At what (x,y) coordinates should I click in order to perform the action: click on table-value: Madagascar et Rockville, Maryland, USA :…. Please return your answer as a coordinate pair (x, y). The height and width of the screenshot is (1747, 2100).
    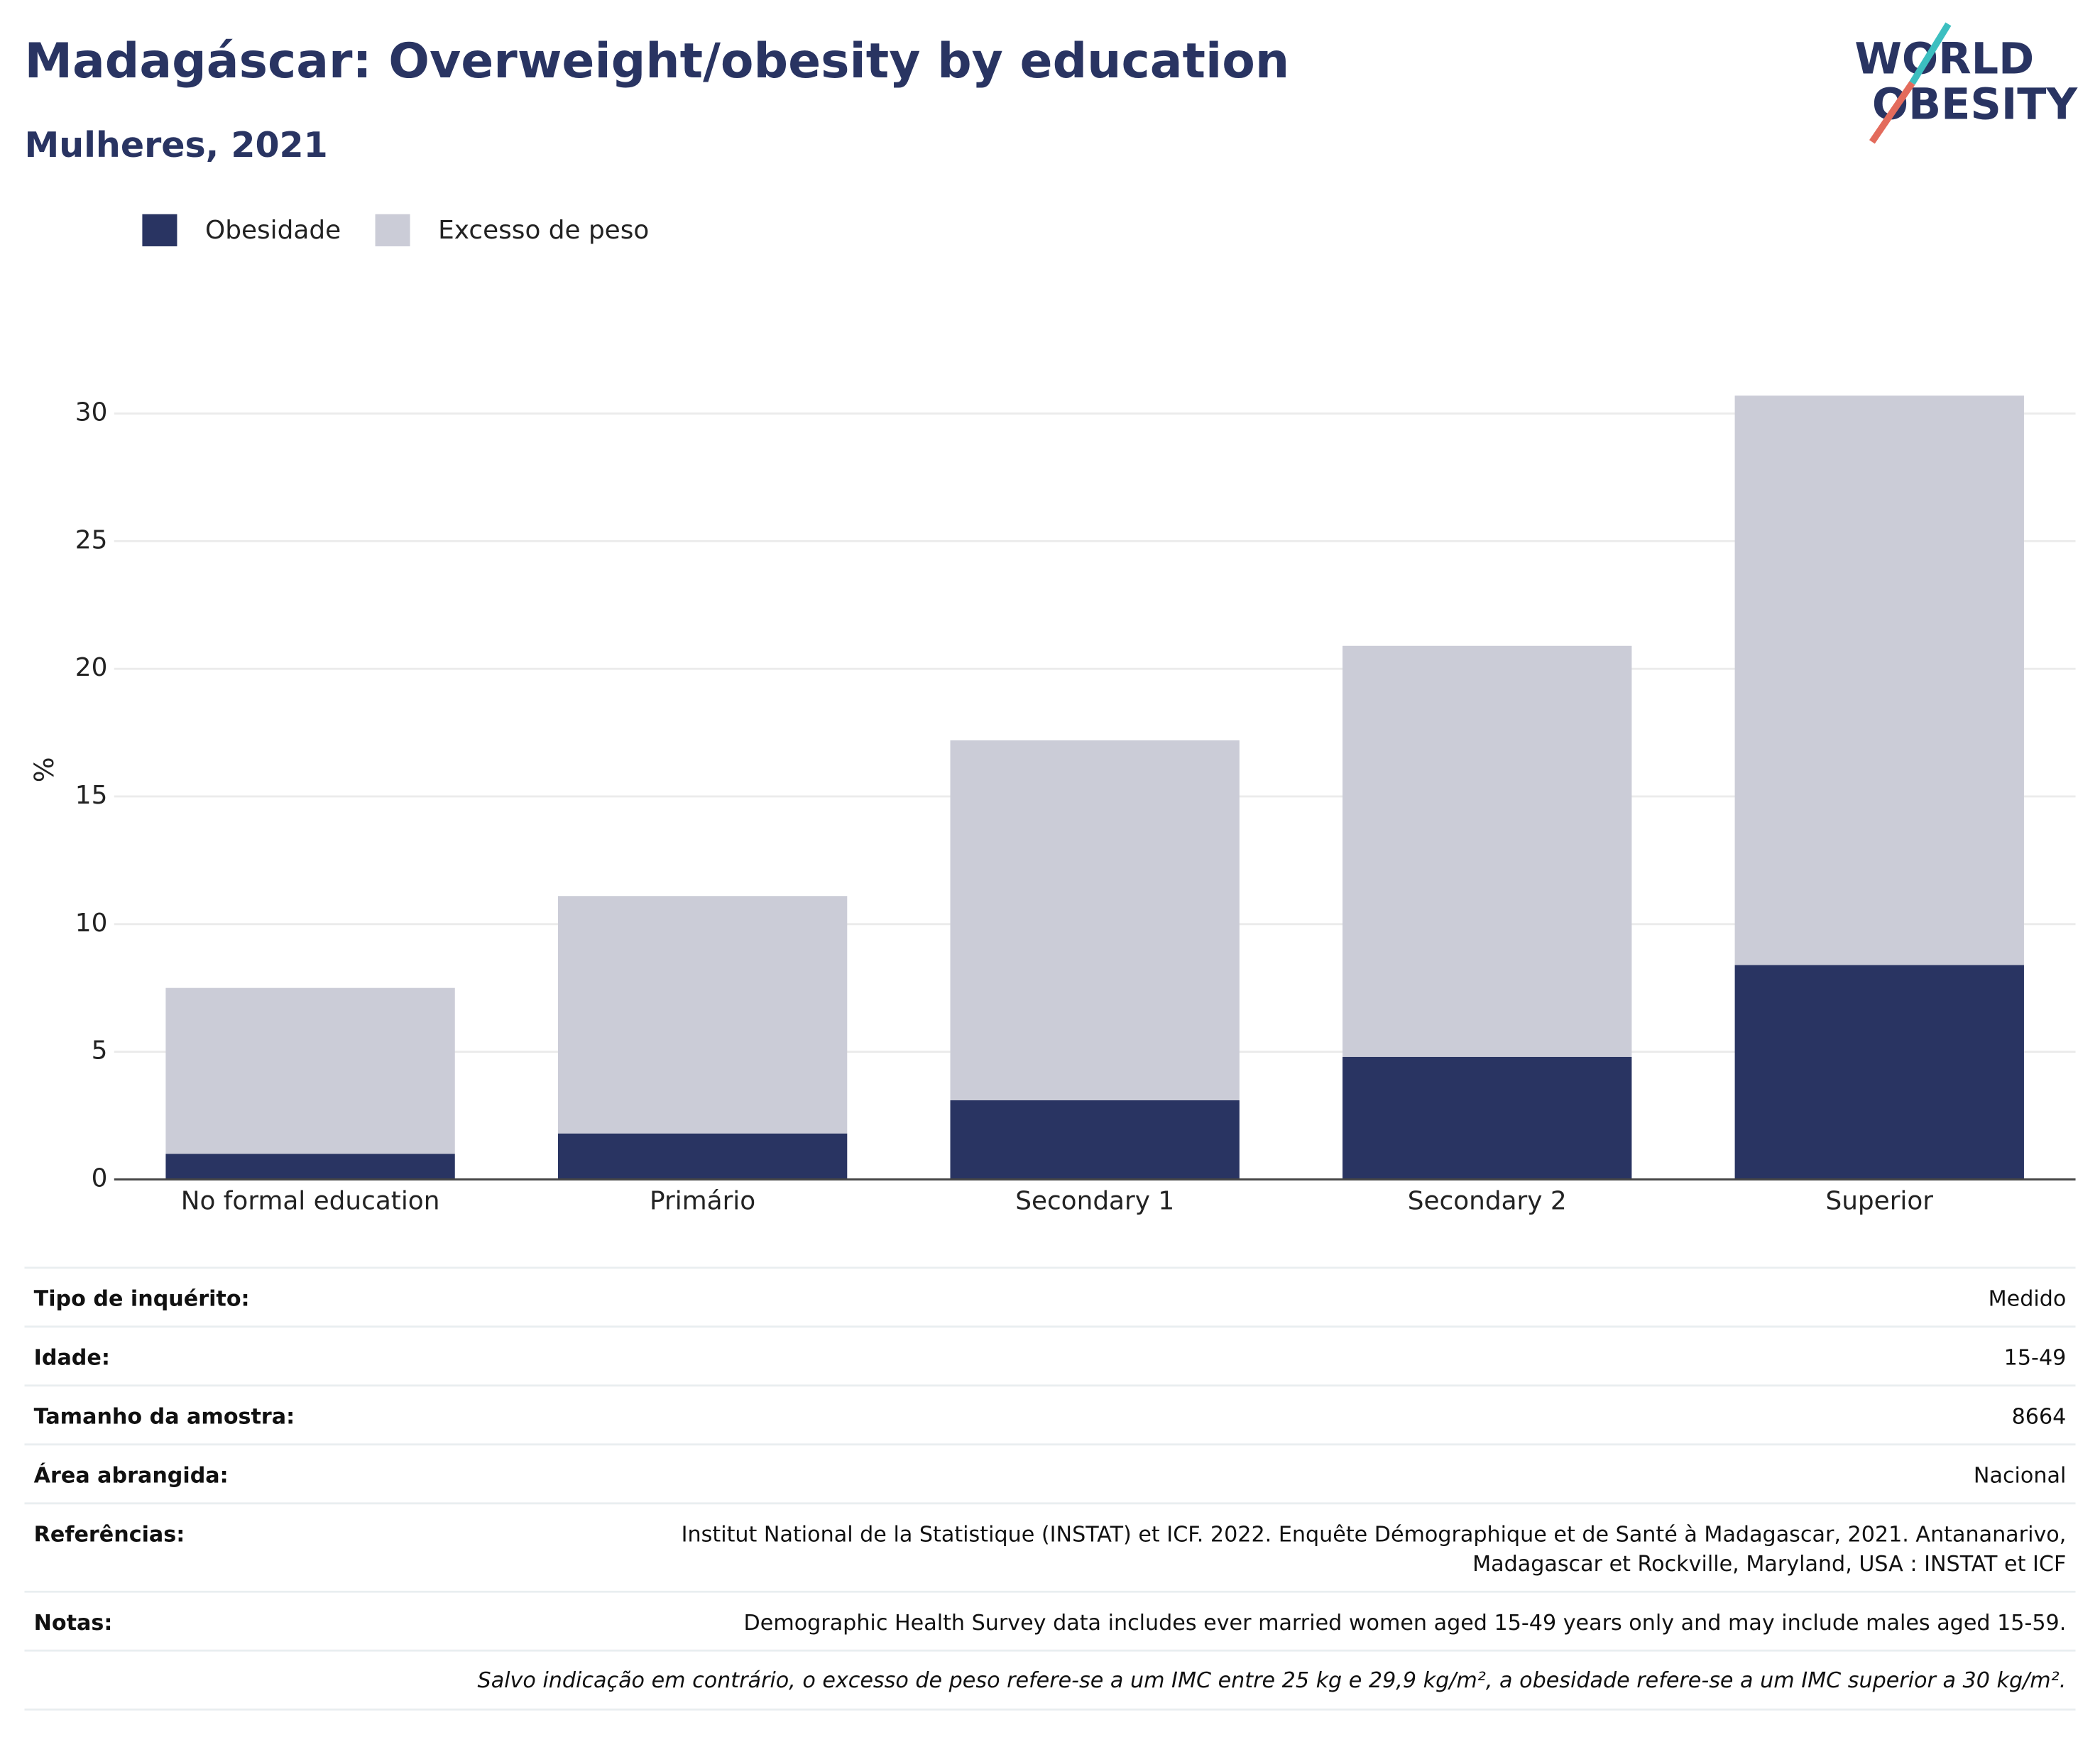
    Looking at the image, I should click on (1769, 1564).